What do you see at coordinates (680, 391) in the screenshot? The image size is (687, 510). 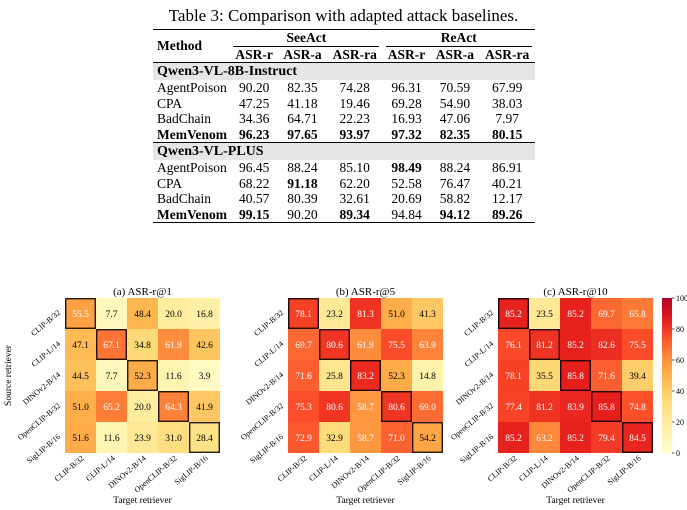 I see `colorbar-tick-label: 40` at bounding box center [680, 391].